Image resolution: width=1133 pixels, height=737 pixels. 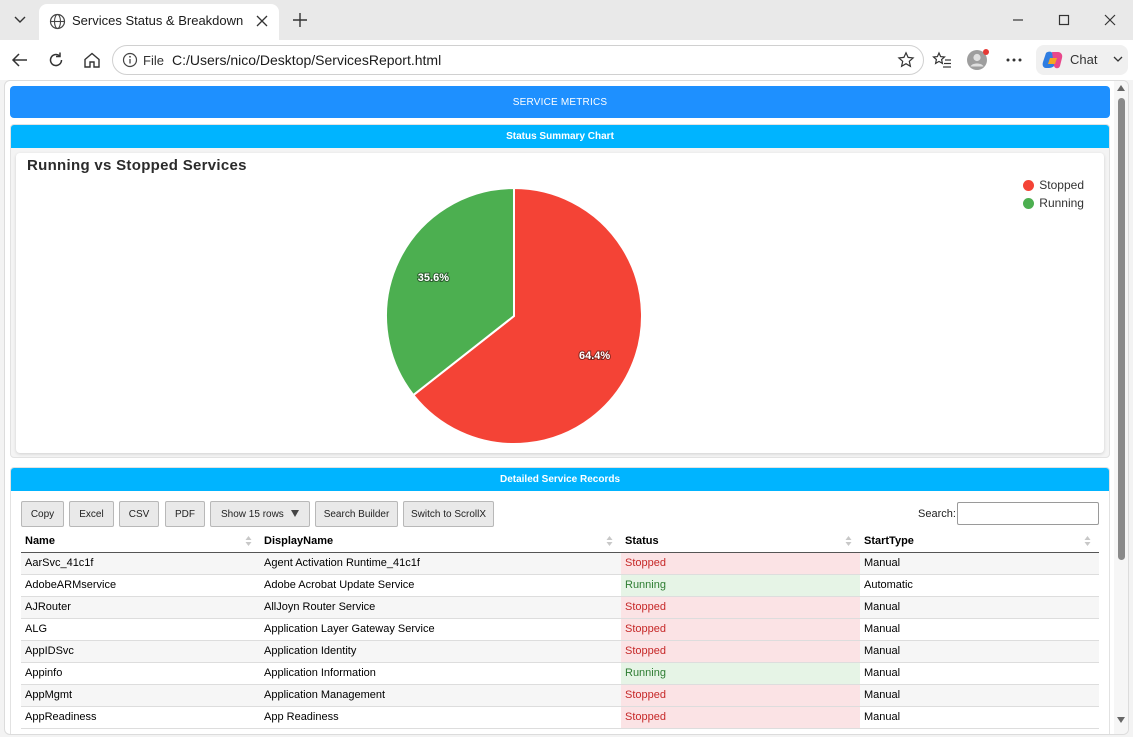 I want to click on favorite-star-icon, so click(x=906, y=60).